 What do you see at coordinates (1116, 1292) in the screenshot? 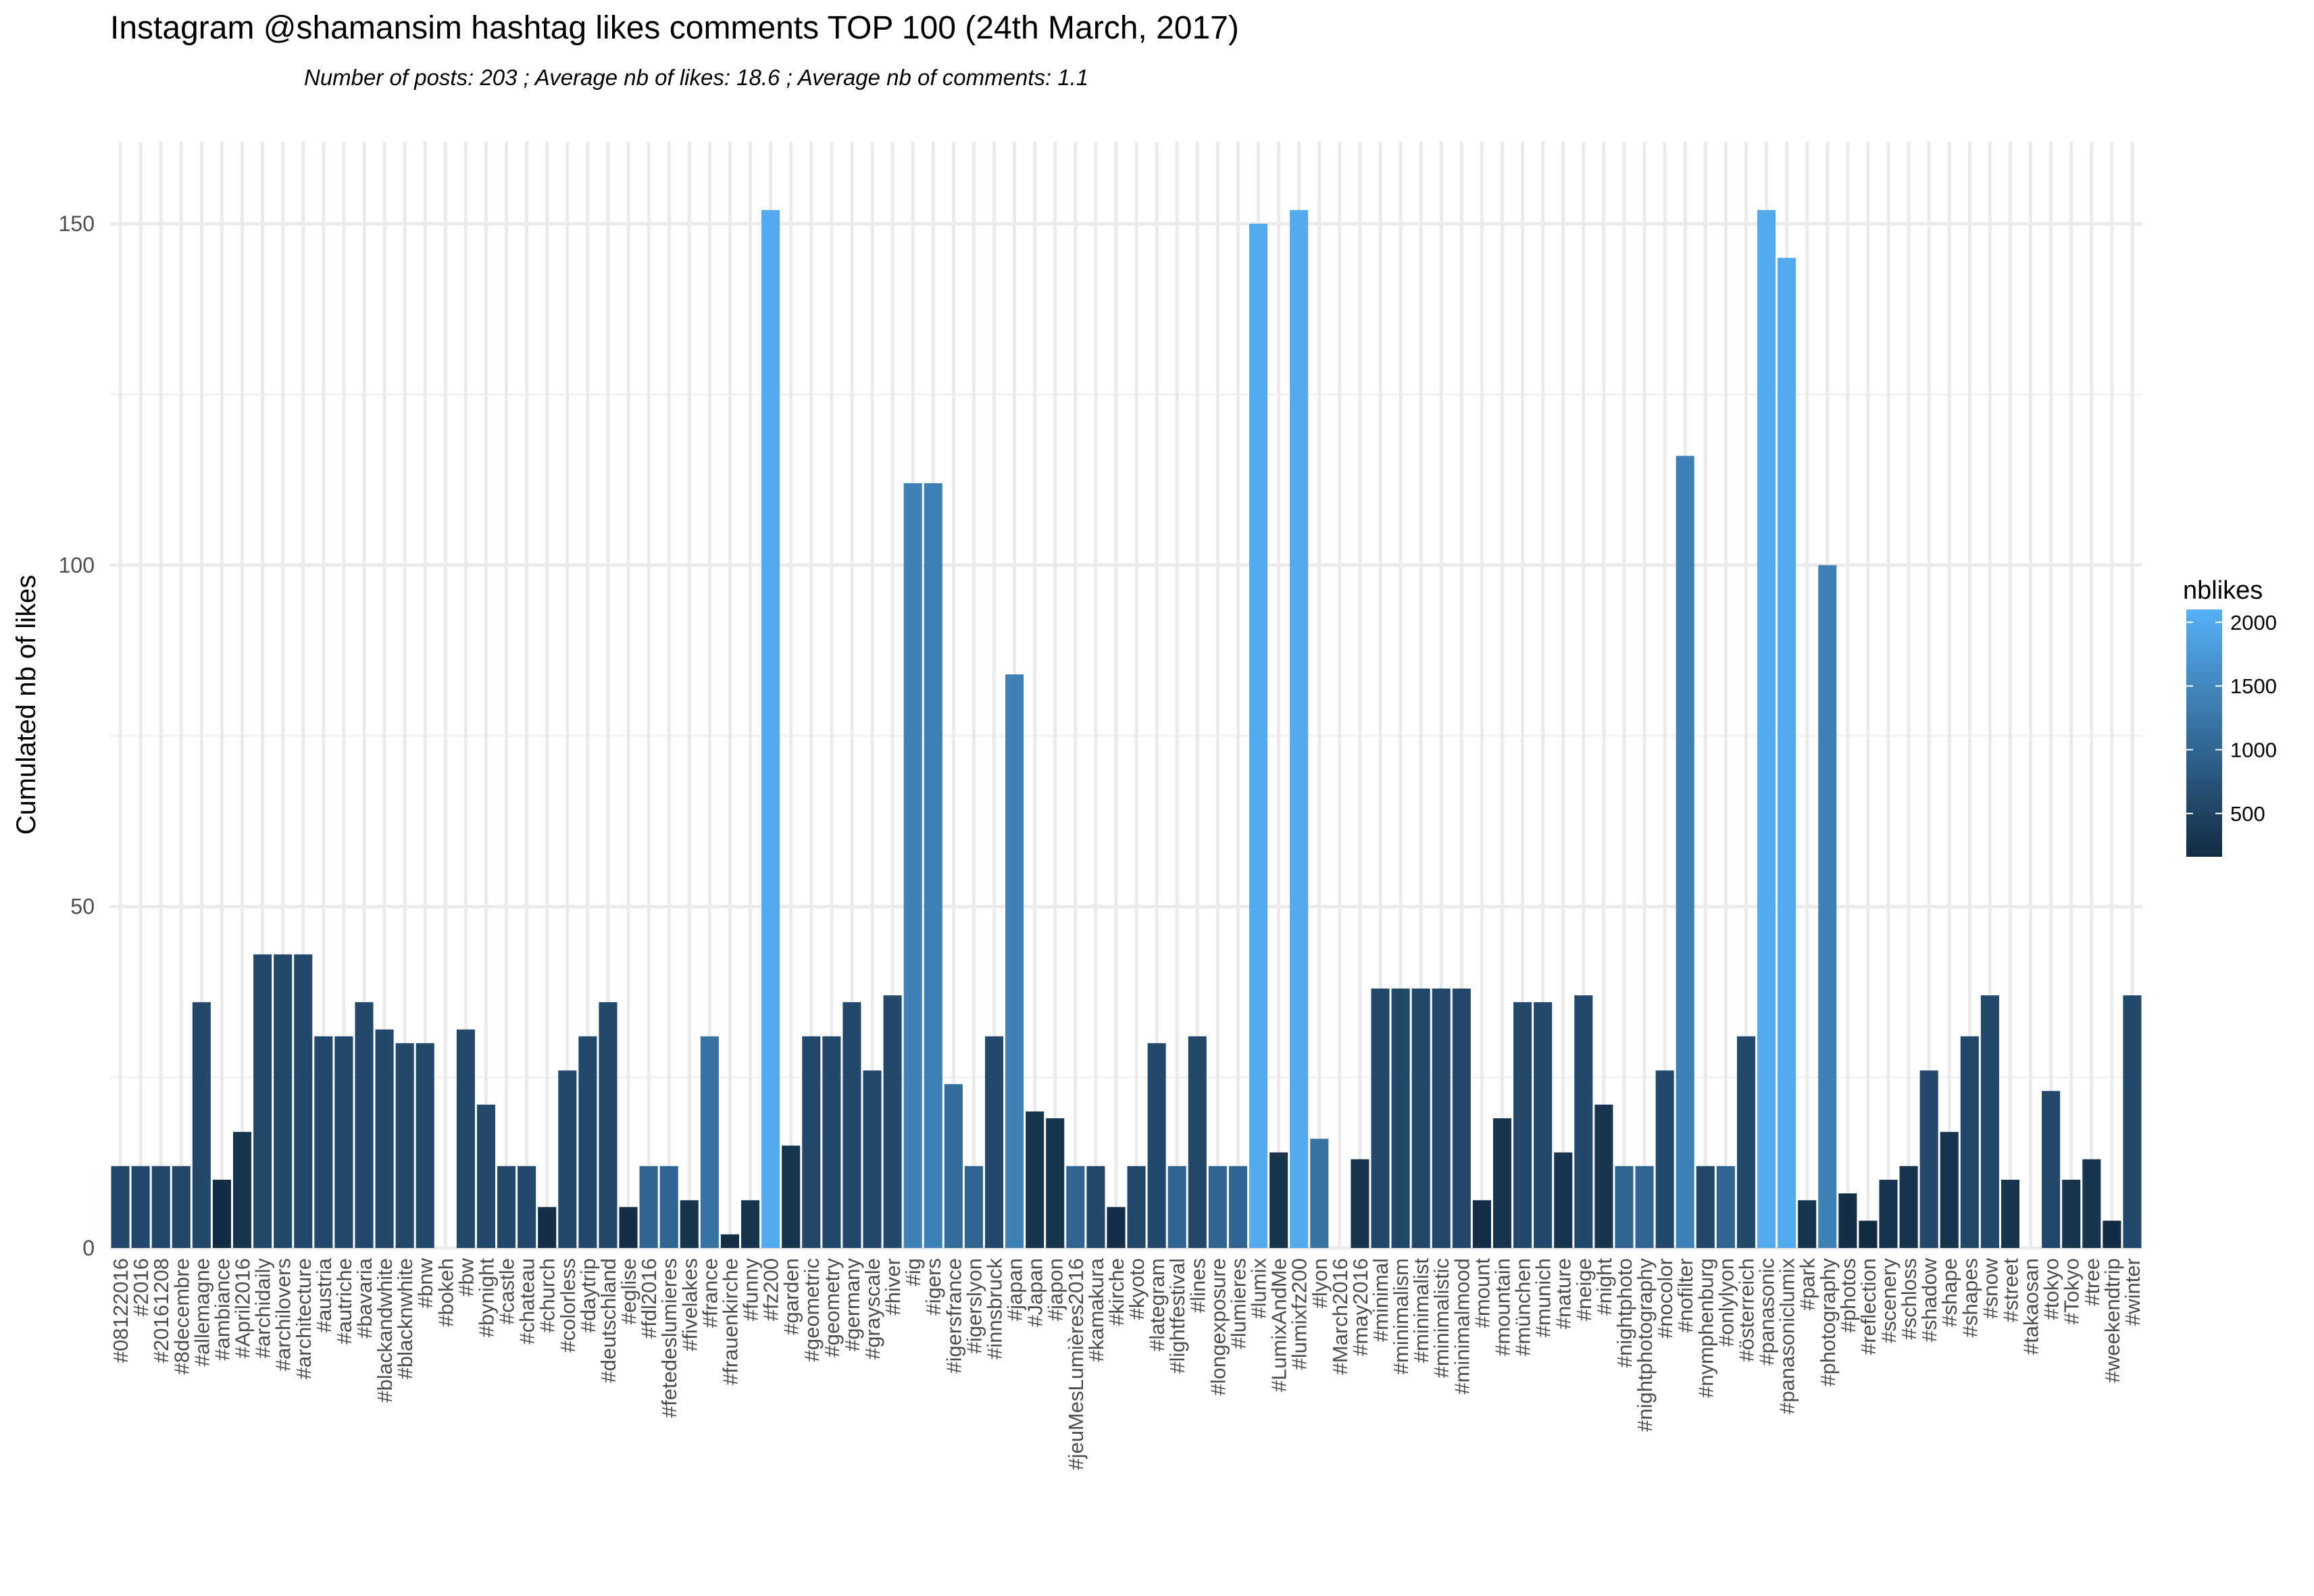
I see `x-tick-label: #kirche` at bounding box center [1116, 1292].